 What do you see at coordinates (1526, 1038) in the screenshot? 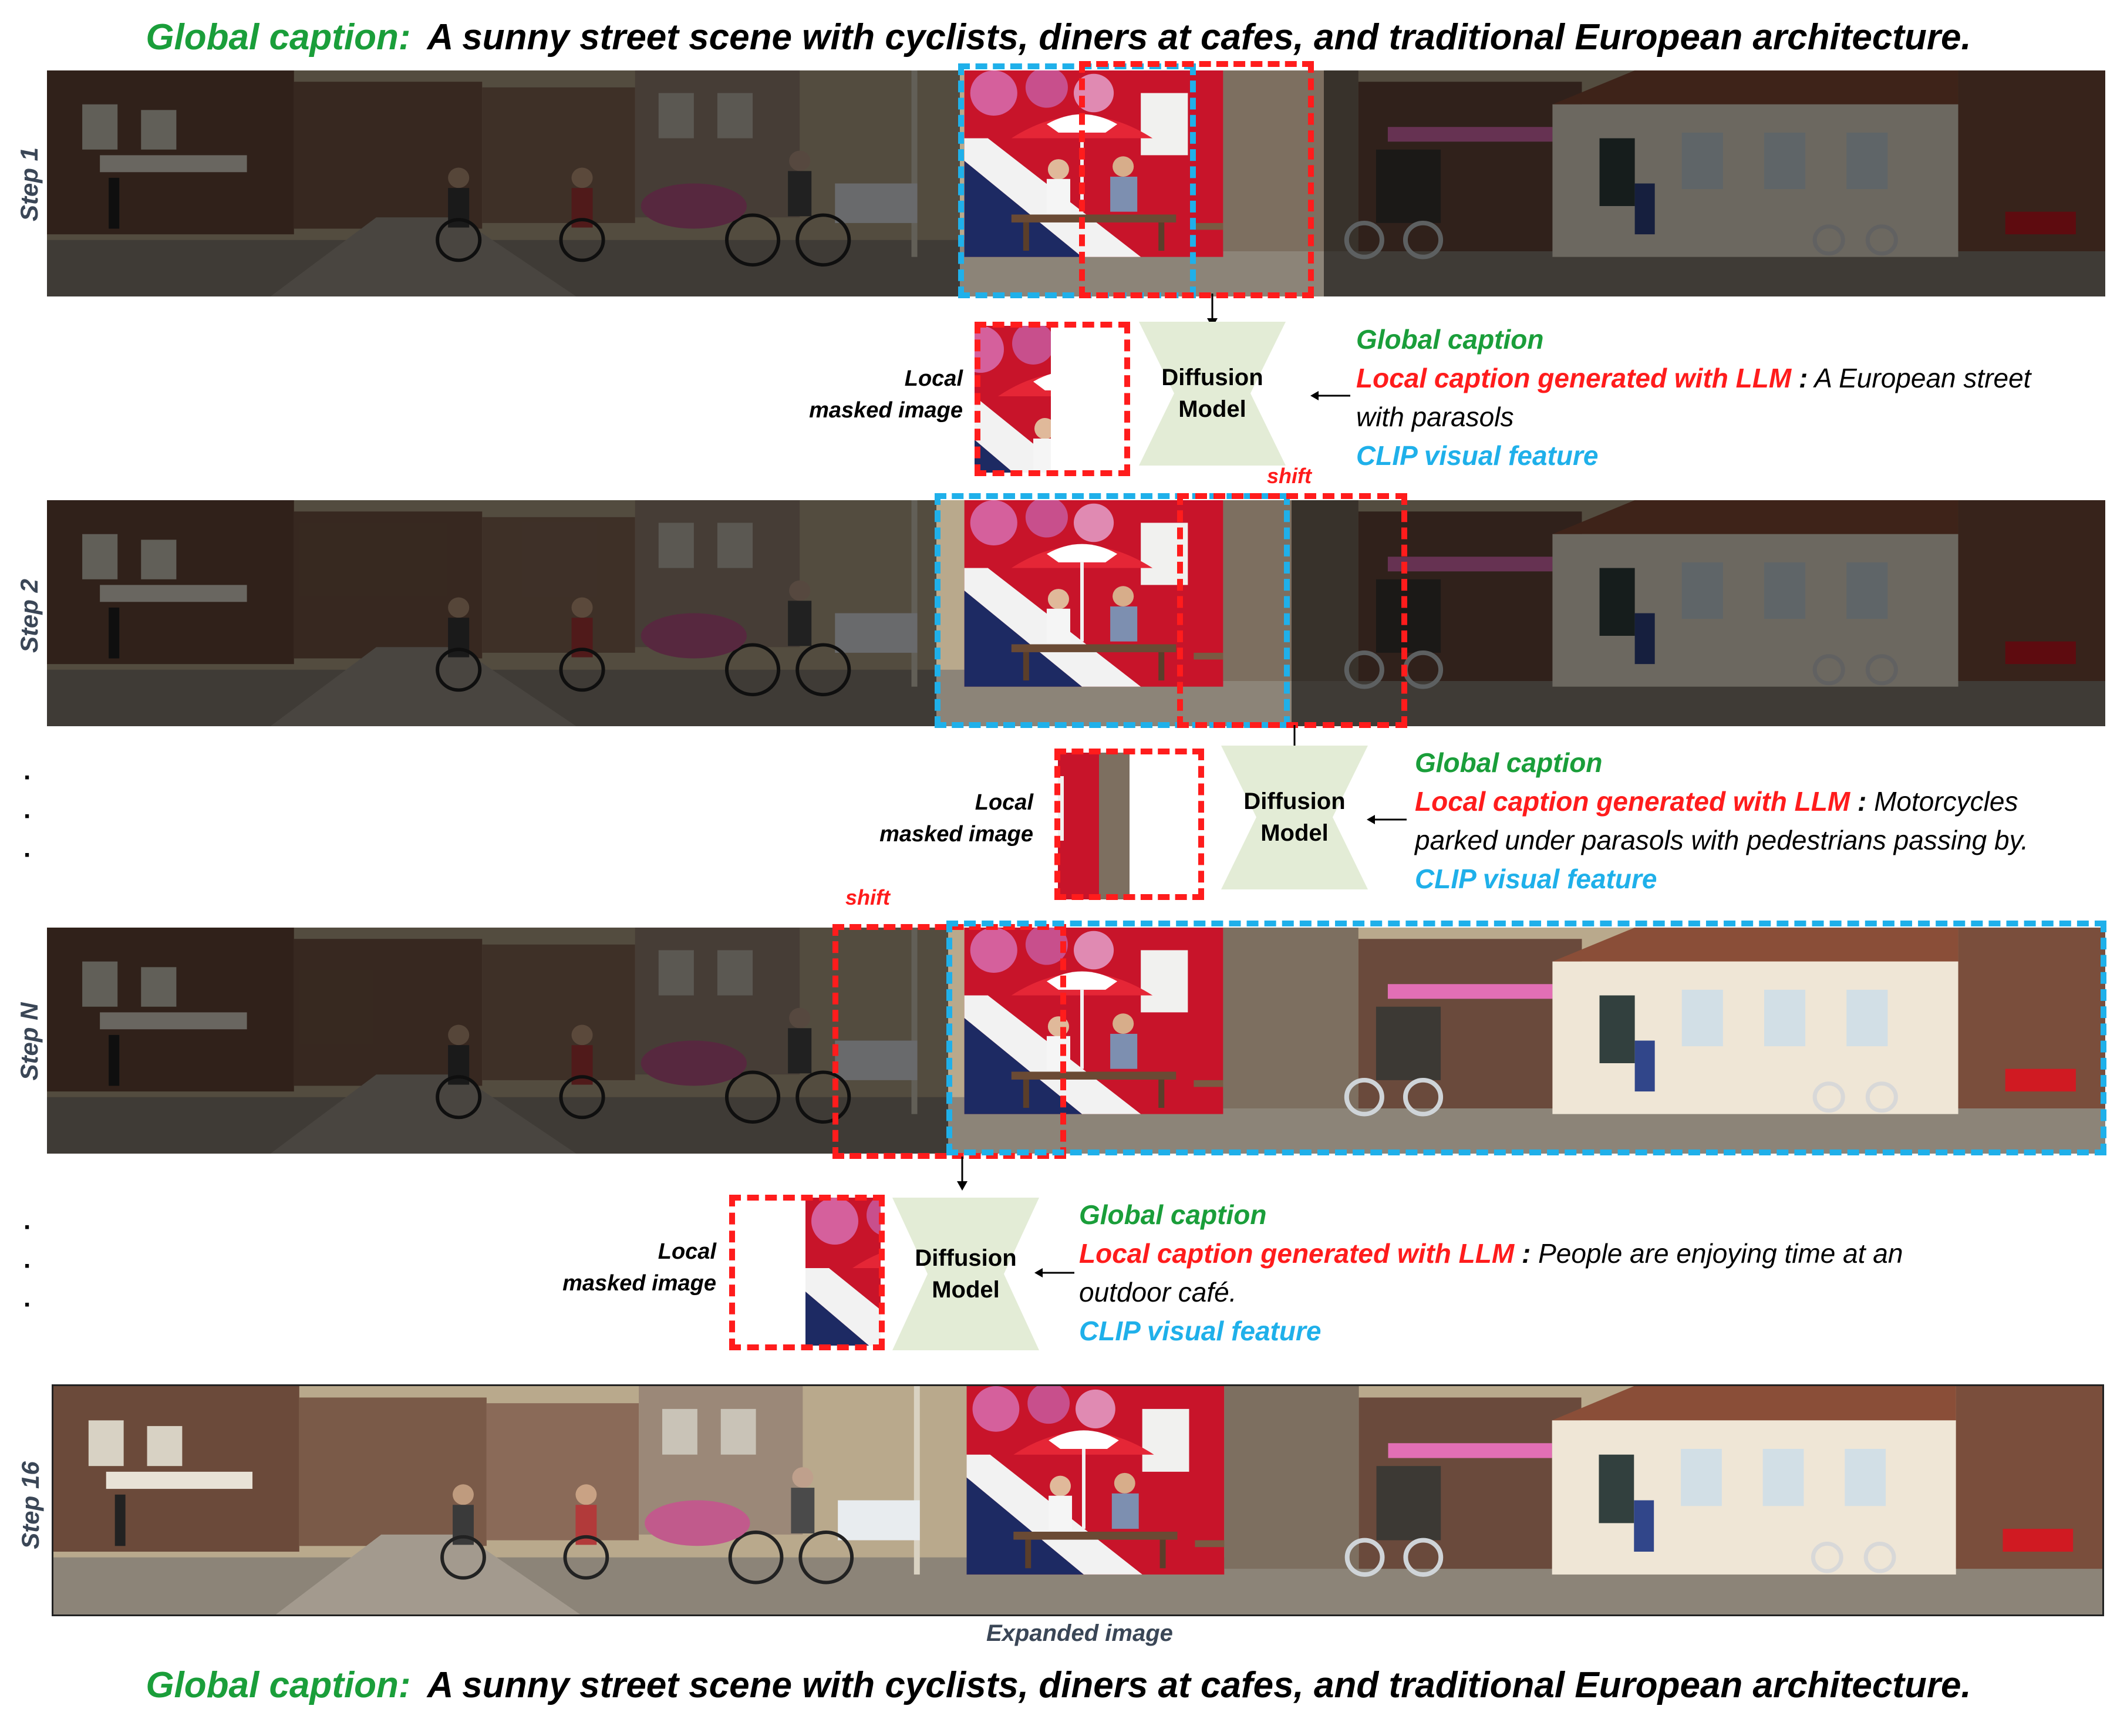
I see `step-n-clip-window` at bounding box center [1526, 1038].